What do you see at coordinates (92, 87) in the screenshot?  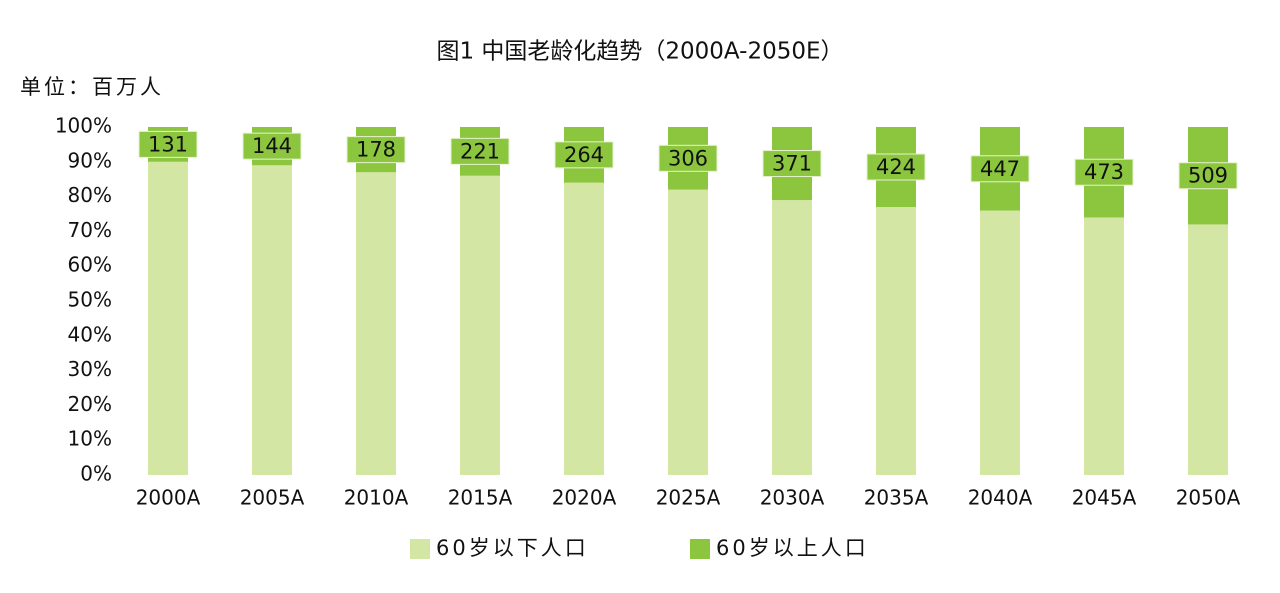 I see `unit-label: 单位：百万人` at bounding box center [92, 87].